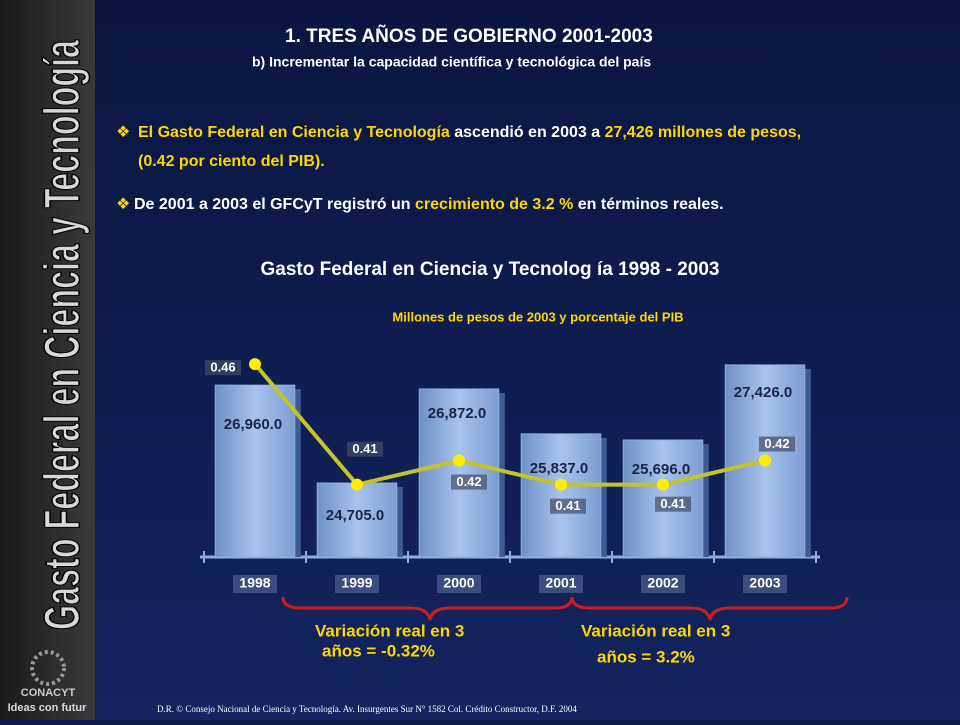 This screenshot has width=960, height=725. I want to click on bar-value-label: 27,426.0, so click(763, 392).